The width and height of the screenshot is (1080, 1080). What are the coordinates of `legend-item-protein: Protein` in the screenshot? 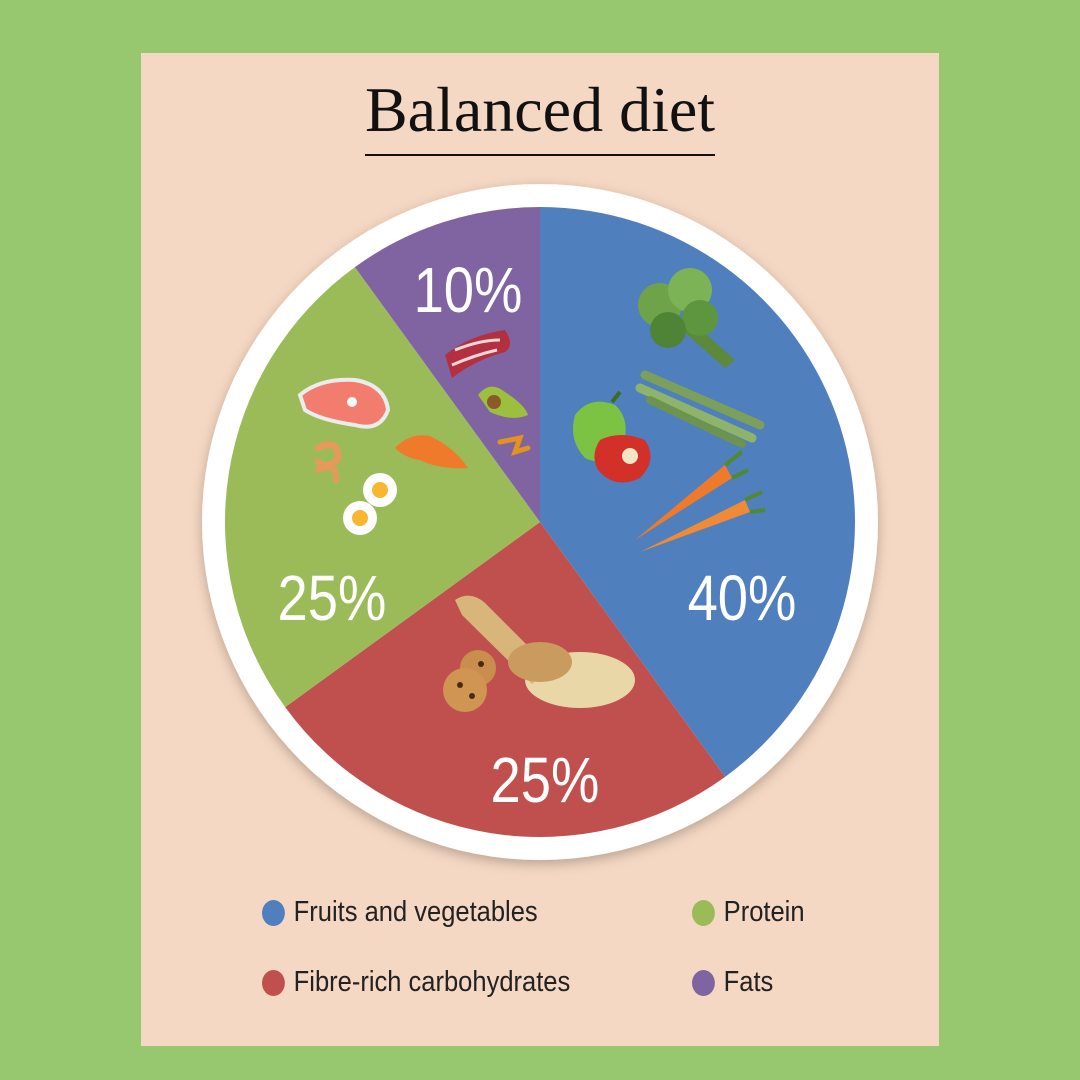 It's located at (748, 912).